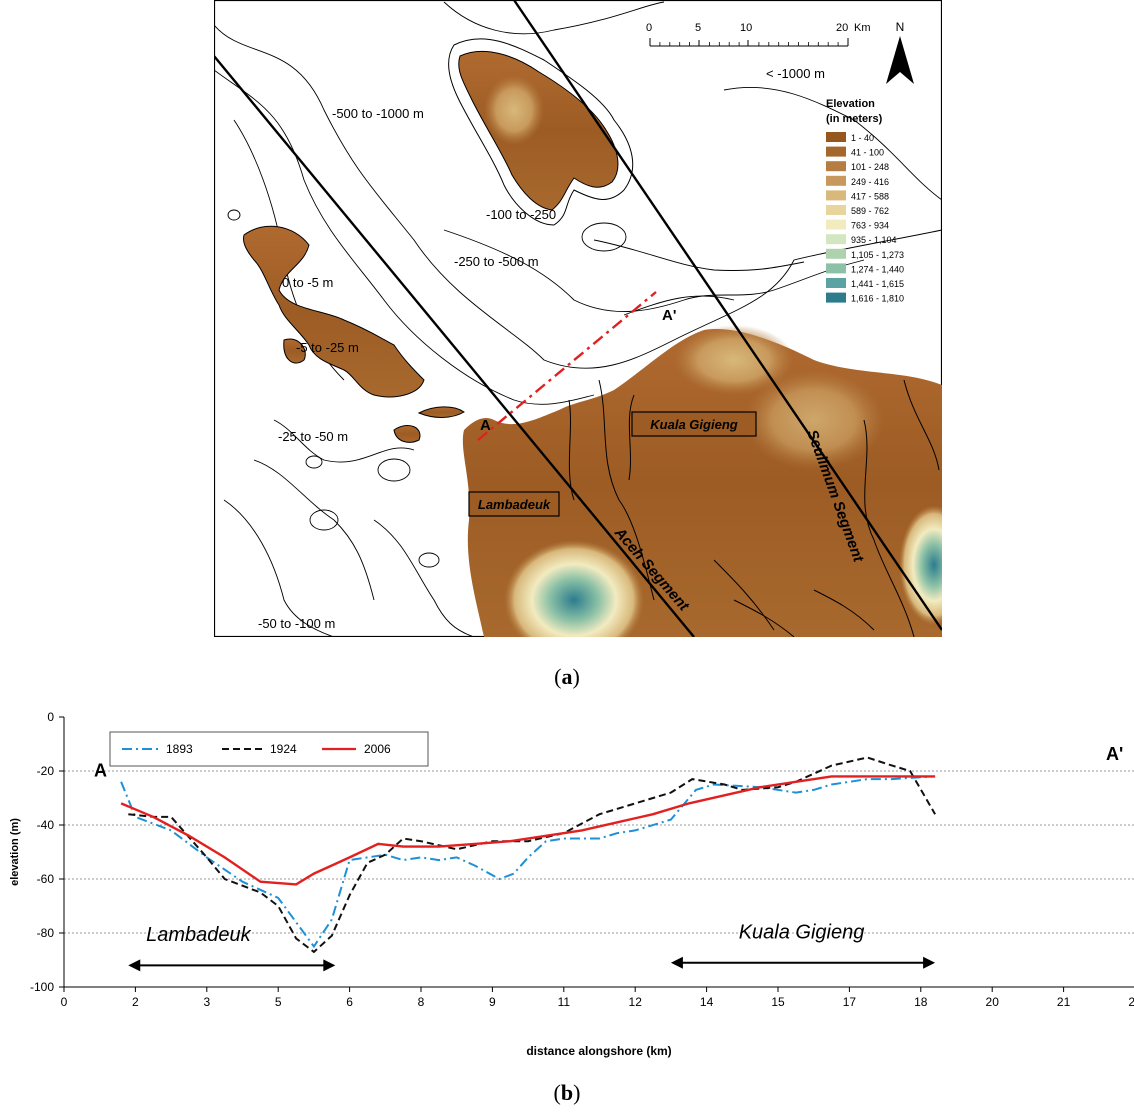 This screenshot has height=1119, width=1134. I want to click on x-tick-label: 3, so click(206, 1002).